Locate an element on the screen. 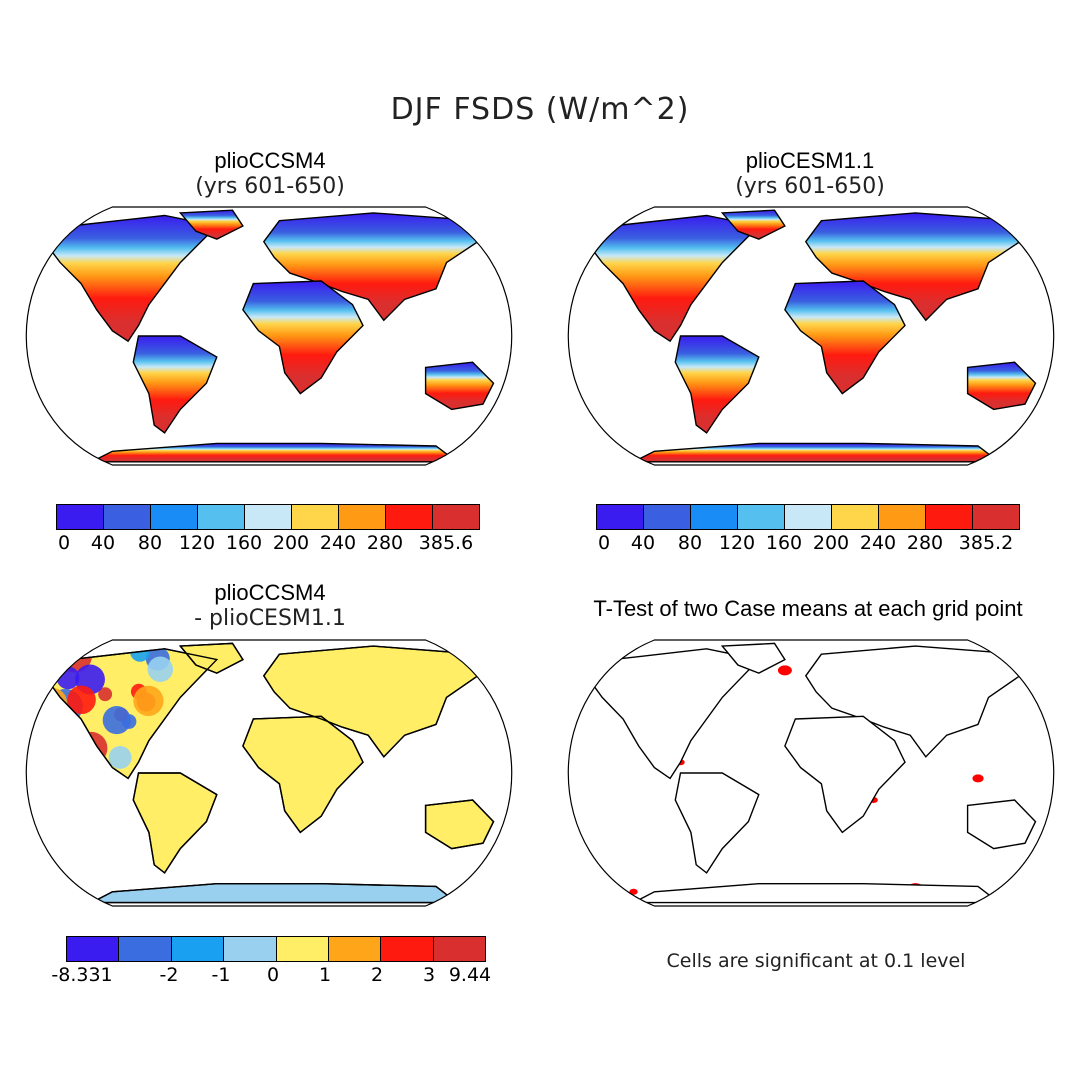 This screenshot has width=1080, height=1080. panel-2-map is located at coordinates (811, 336).